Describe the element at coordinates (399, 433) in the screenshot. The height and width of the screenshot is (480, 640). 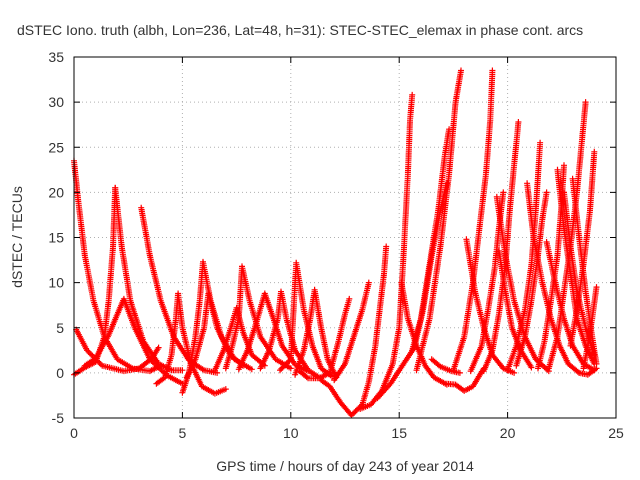
I see `x-tick-label: 15` at that location.